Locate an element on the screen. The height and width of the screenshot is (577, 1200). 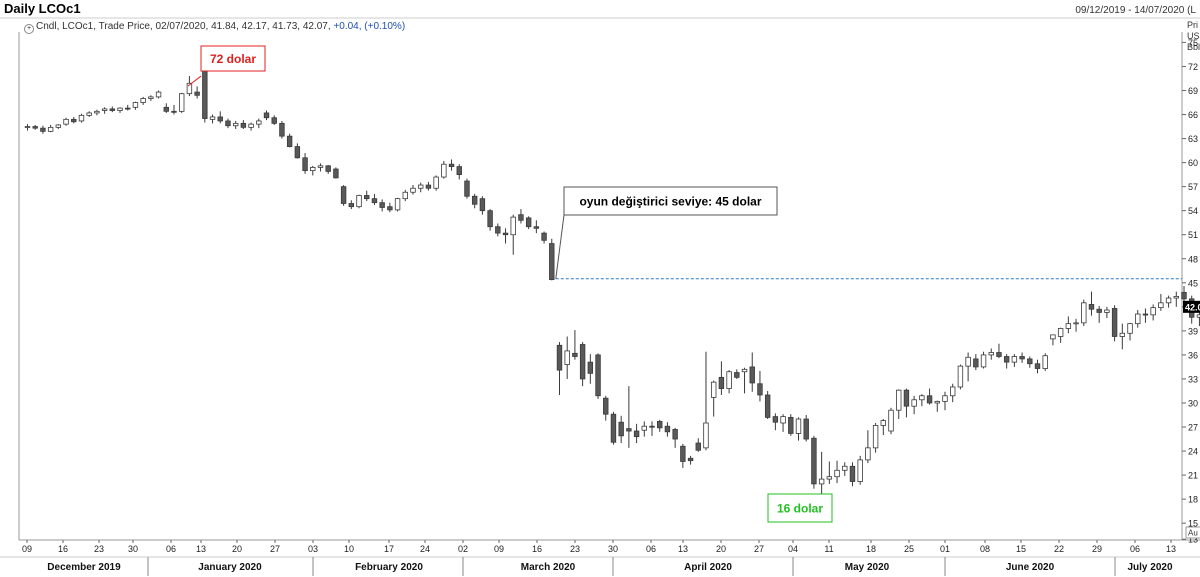
y-tick-label: 24 is located at coordinates (1193, 452).